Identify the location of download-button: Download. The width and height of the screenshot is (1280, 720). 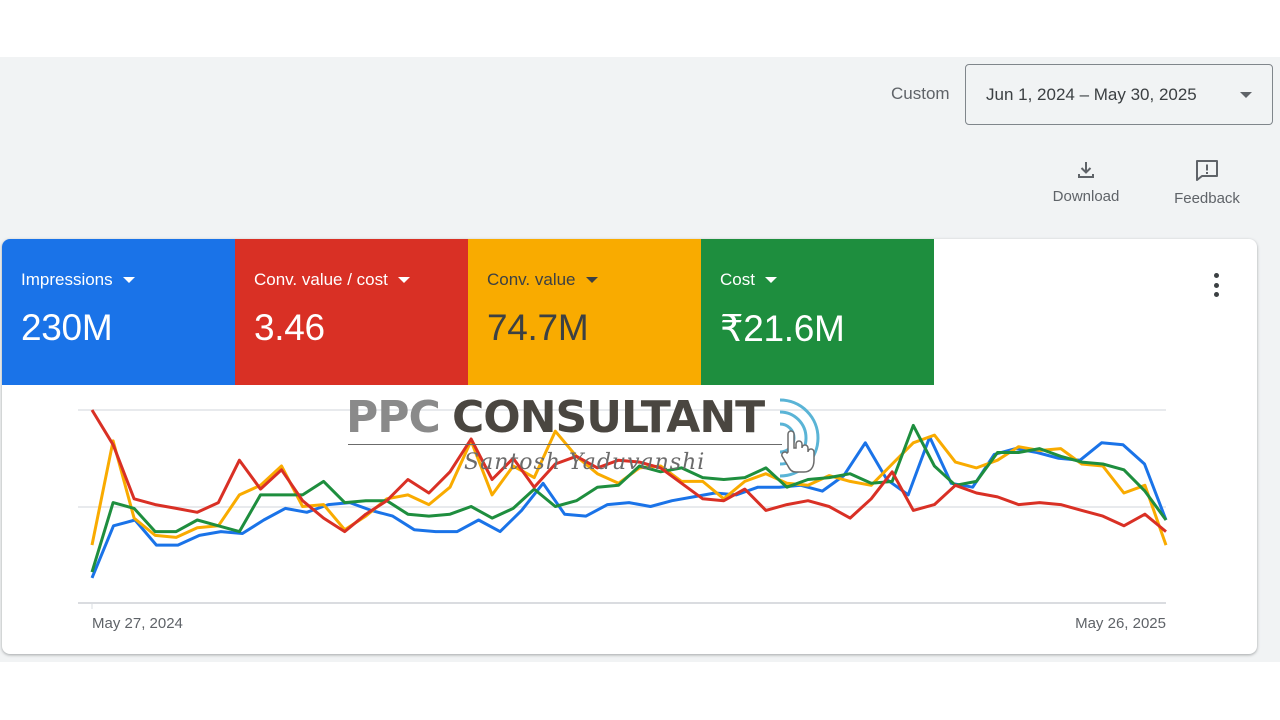
(1086, 181).